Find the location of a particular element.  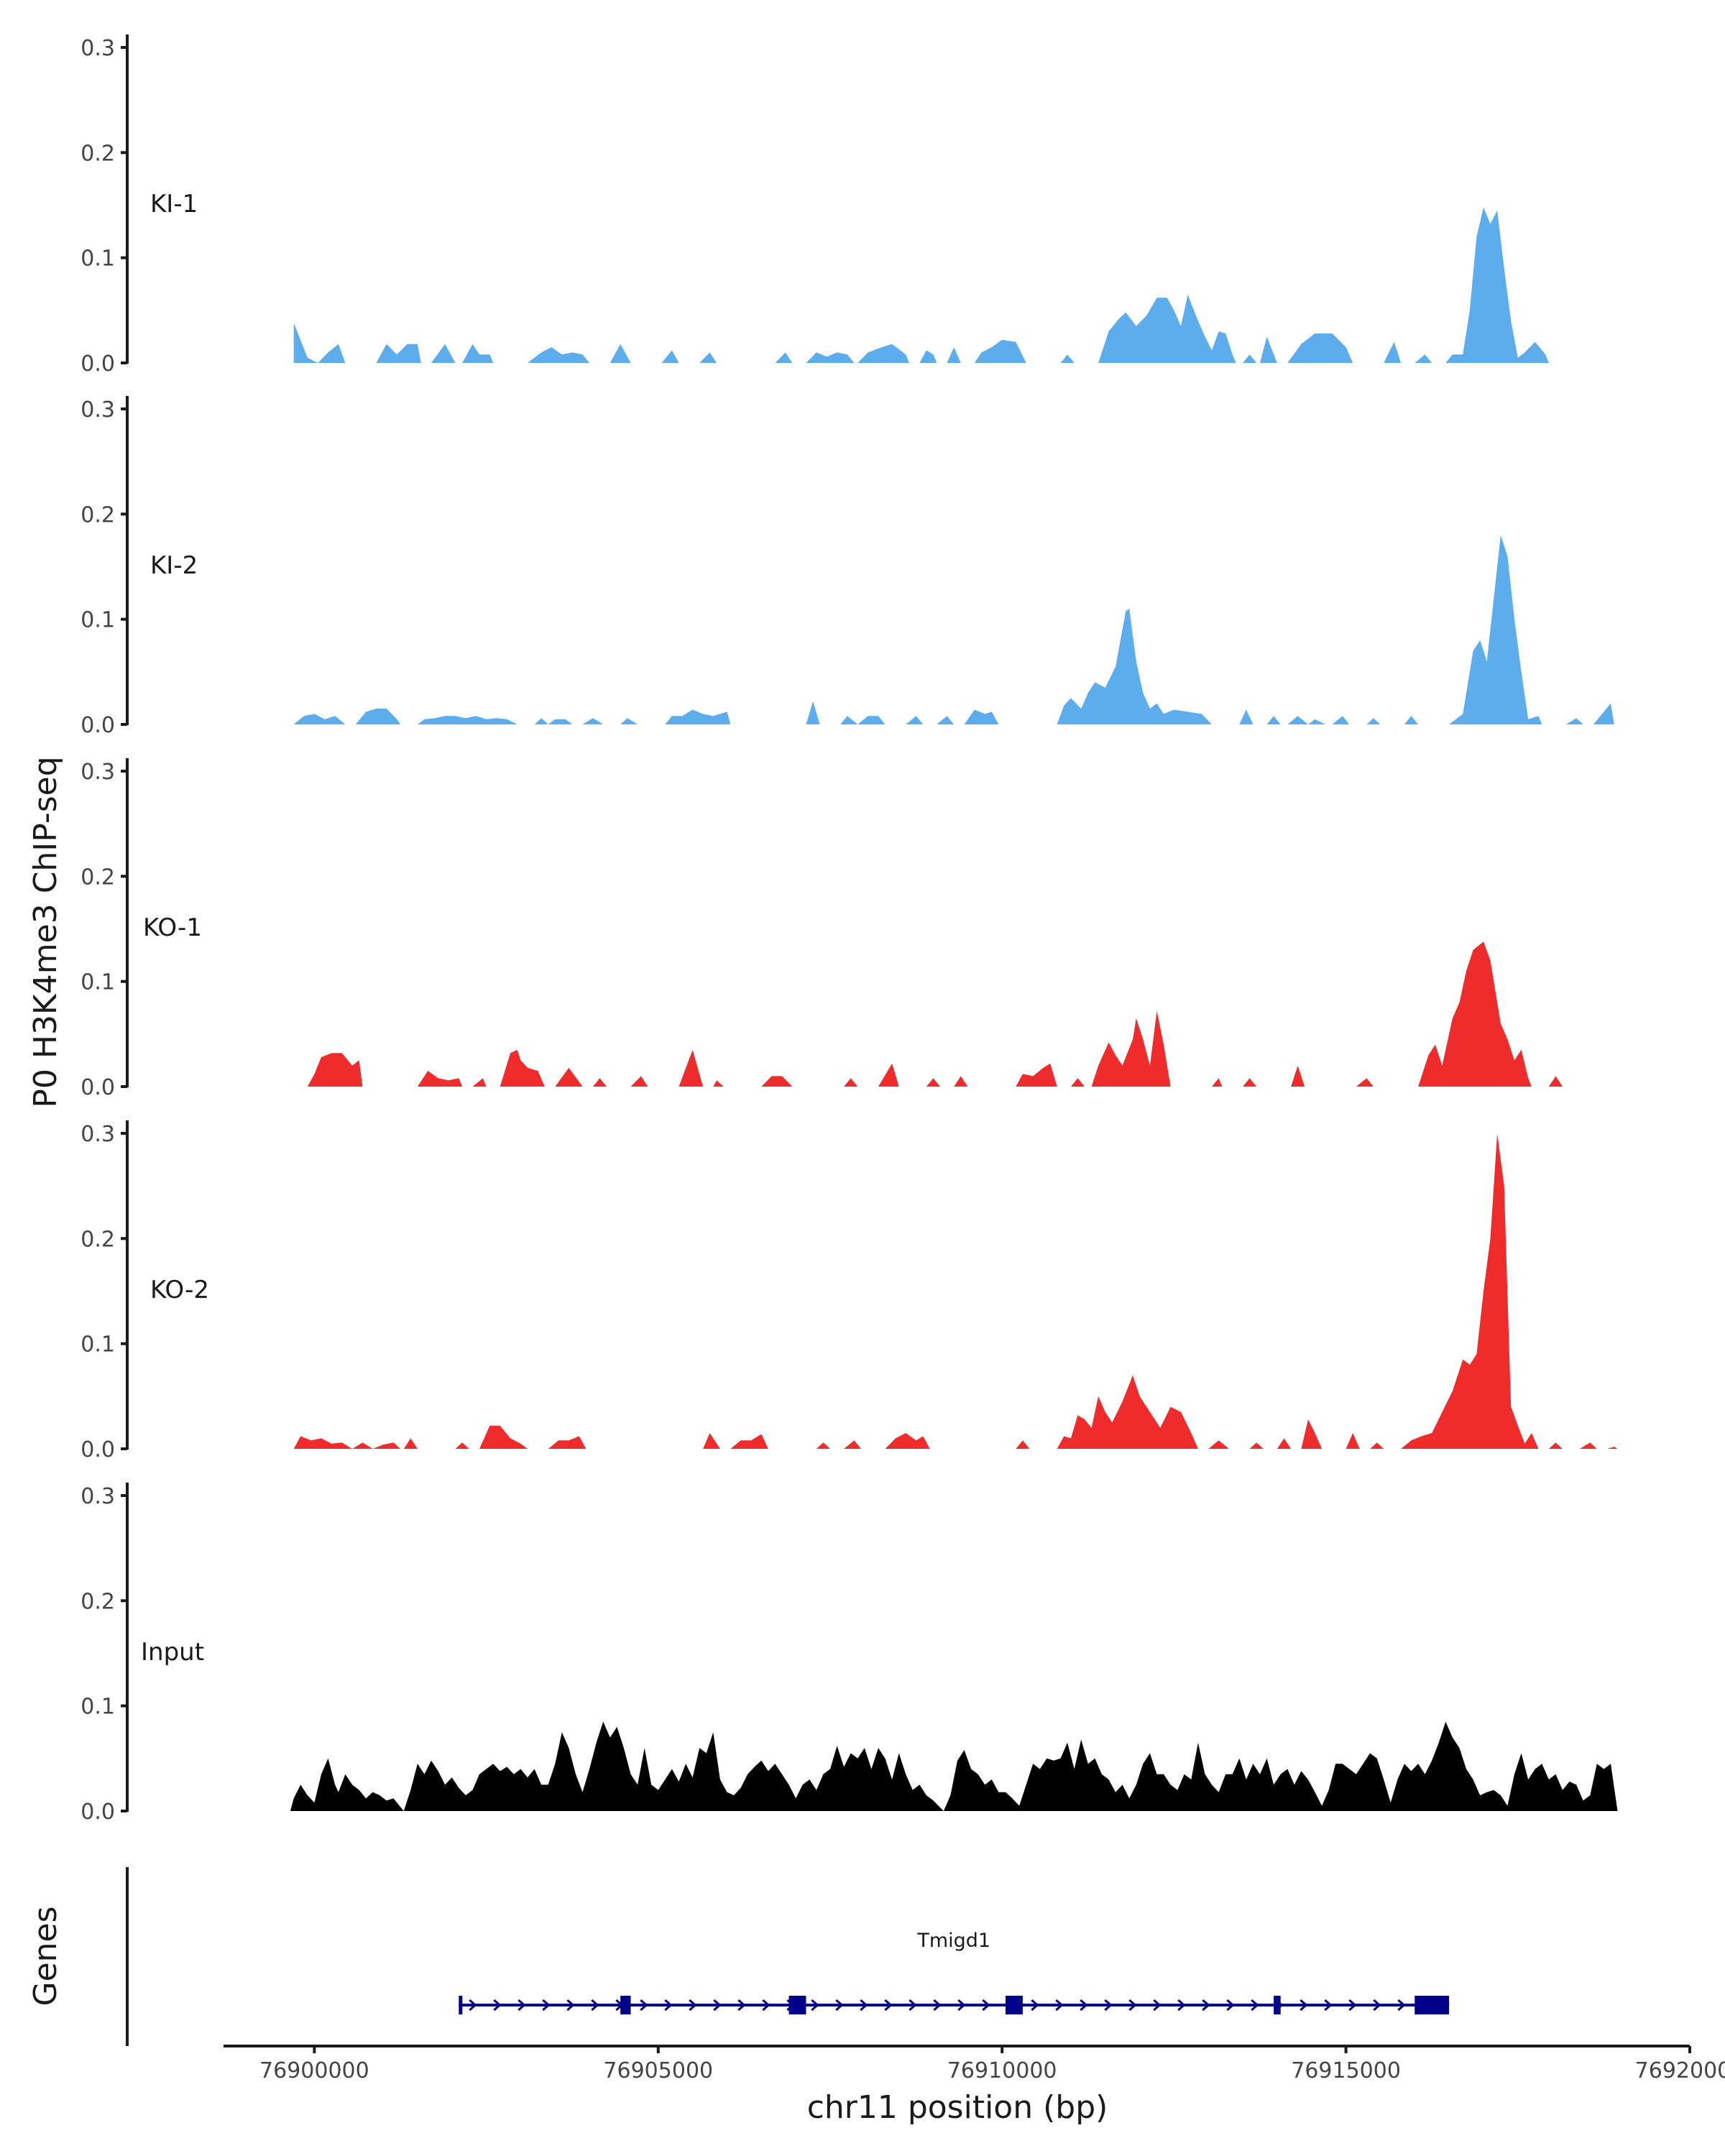

track-label: KI-1 is located at coordinates (174, 204).